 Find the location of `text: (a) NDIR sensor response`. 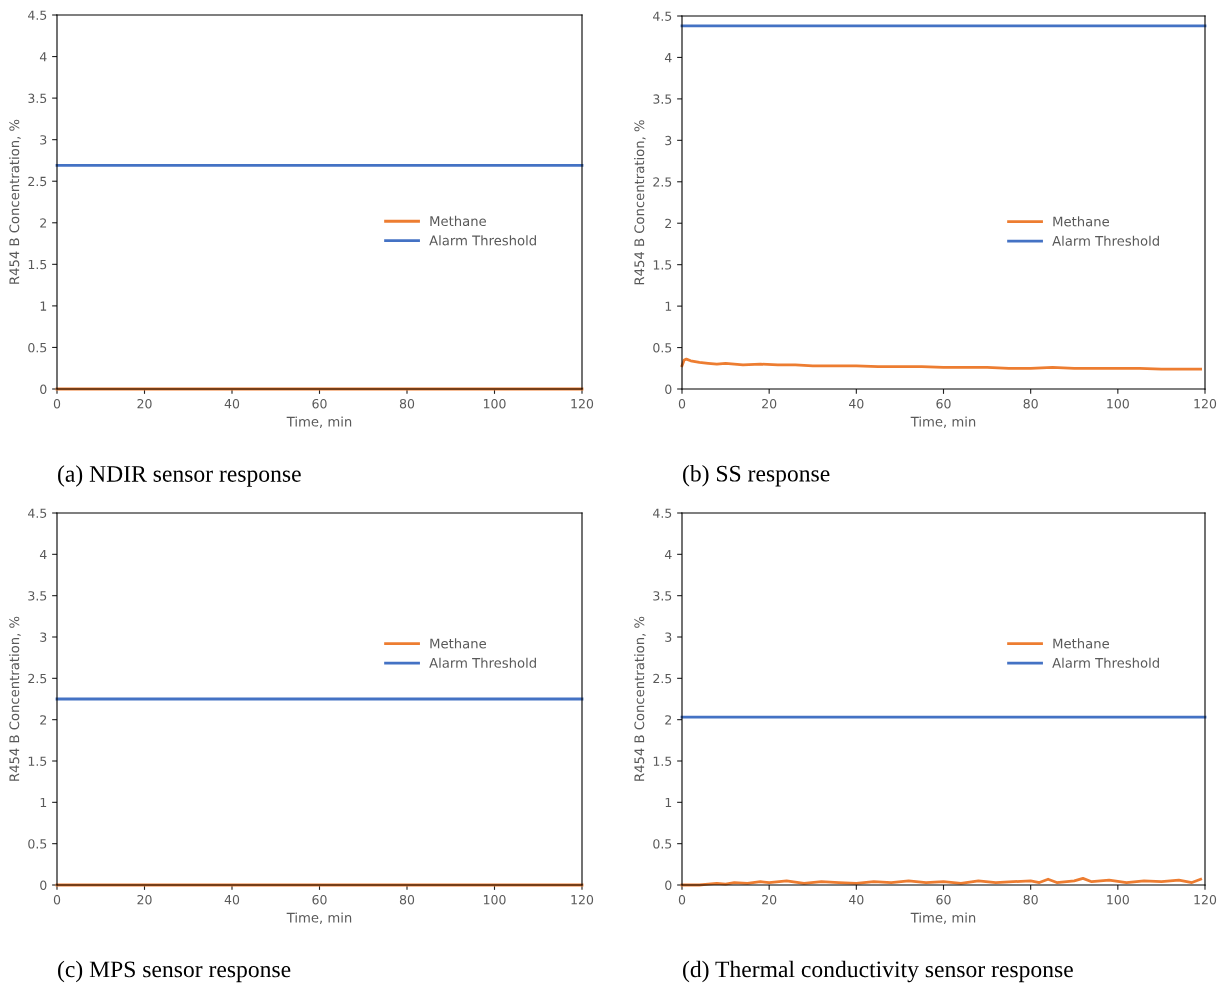

text: (a) NDIR sensor response is located at coordinates (179, 476).